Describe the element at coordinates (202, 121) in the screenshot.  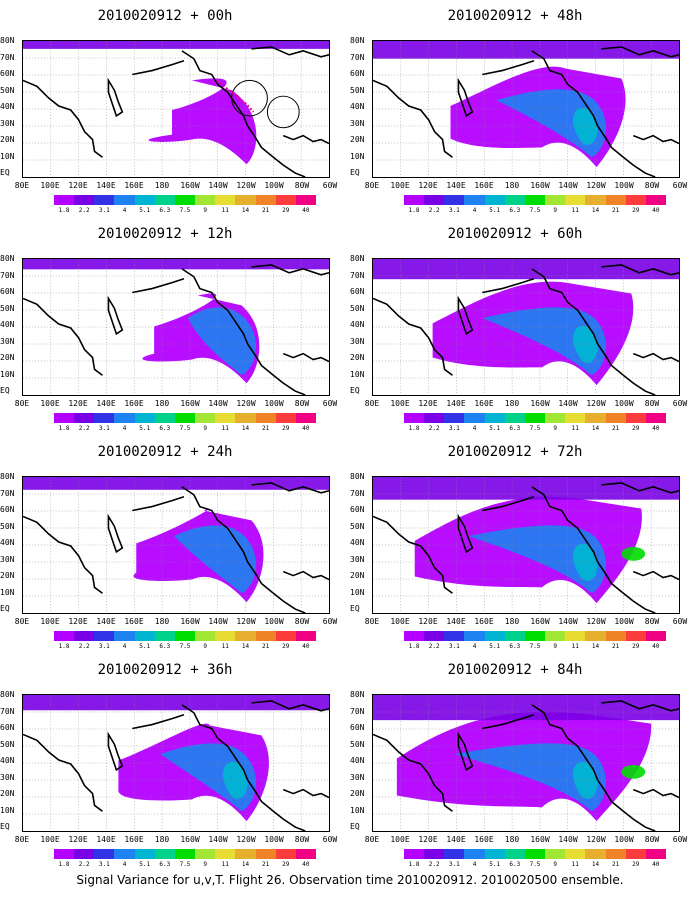
I see `variance-field-low` at that location.